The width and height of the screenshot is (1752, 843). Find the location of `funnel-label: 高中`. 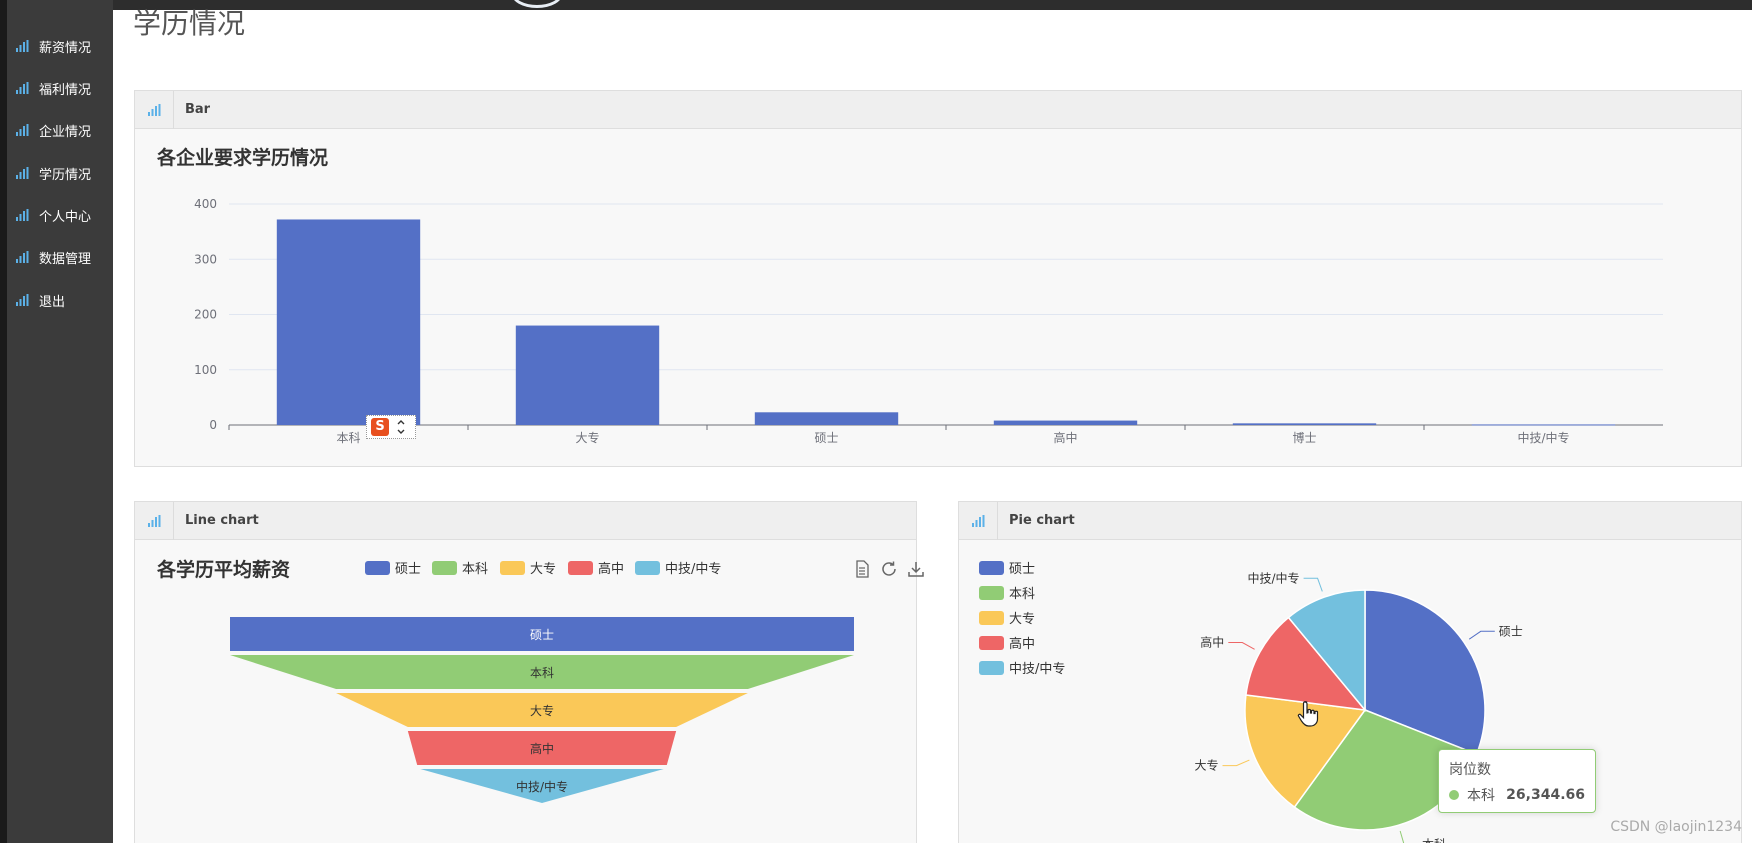

funnel-label: 高中 is located at coordinates (542, 748).